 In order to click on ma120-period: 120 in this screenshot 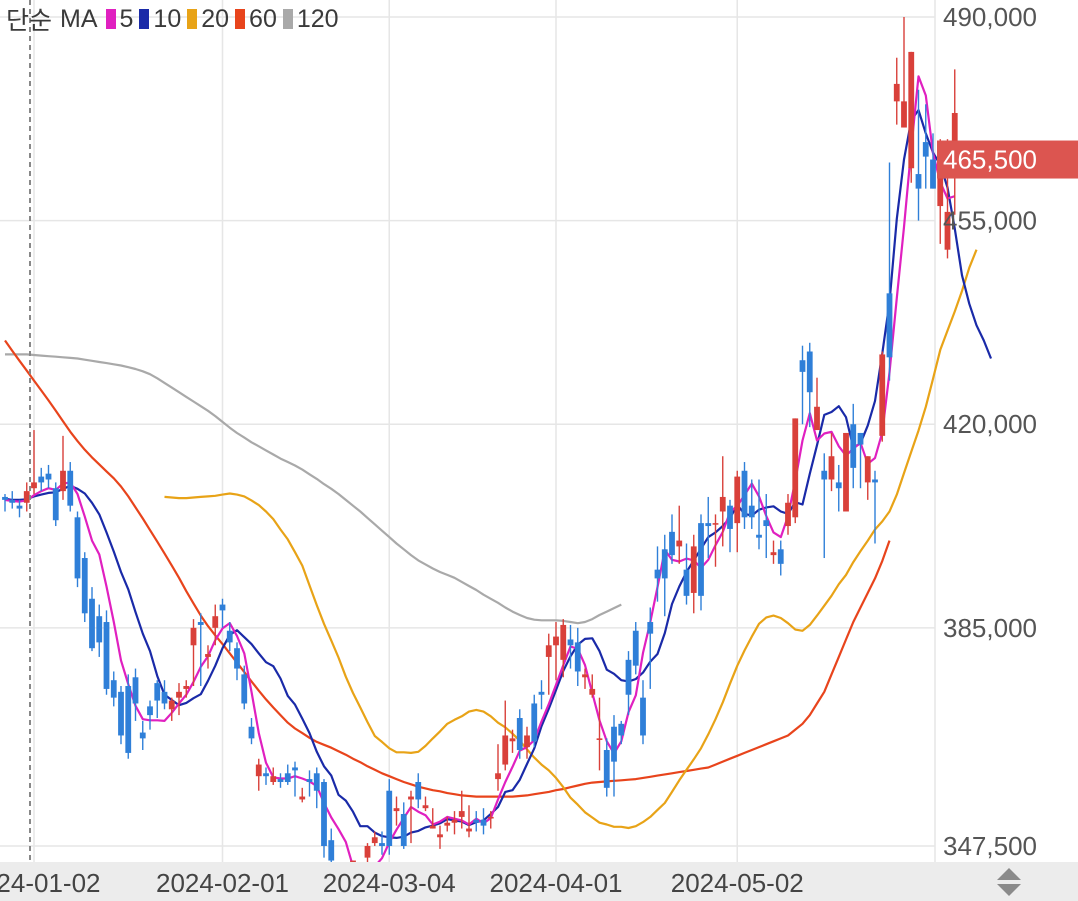, I will do `click(317, 18)`.